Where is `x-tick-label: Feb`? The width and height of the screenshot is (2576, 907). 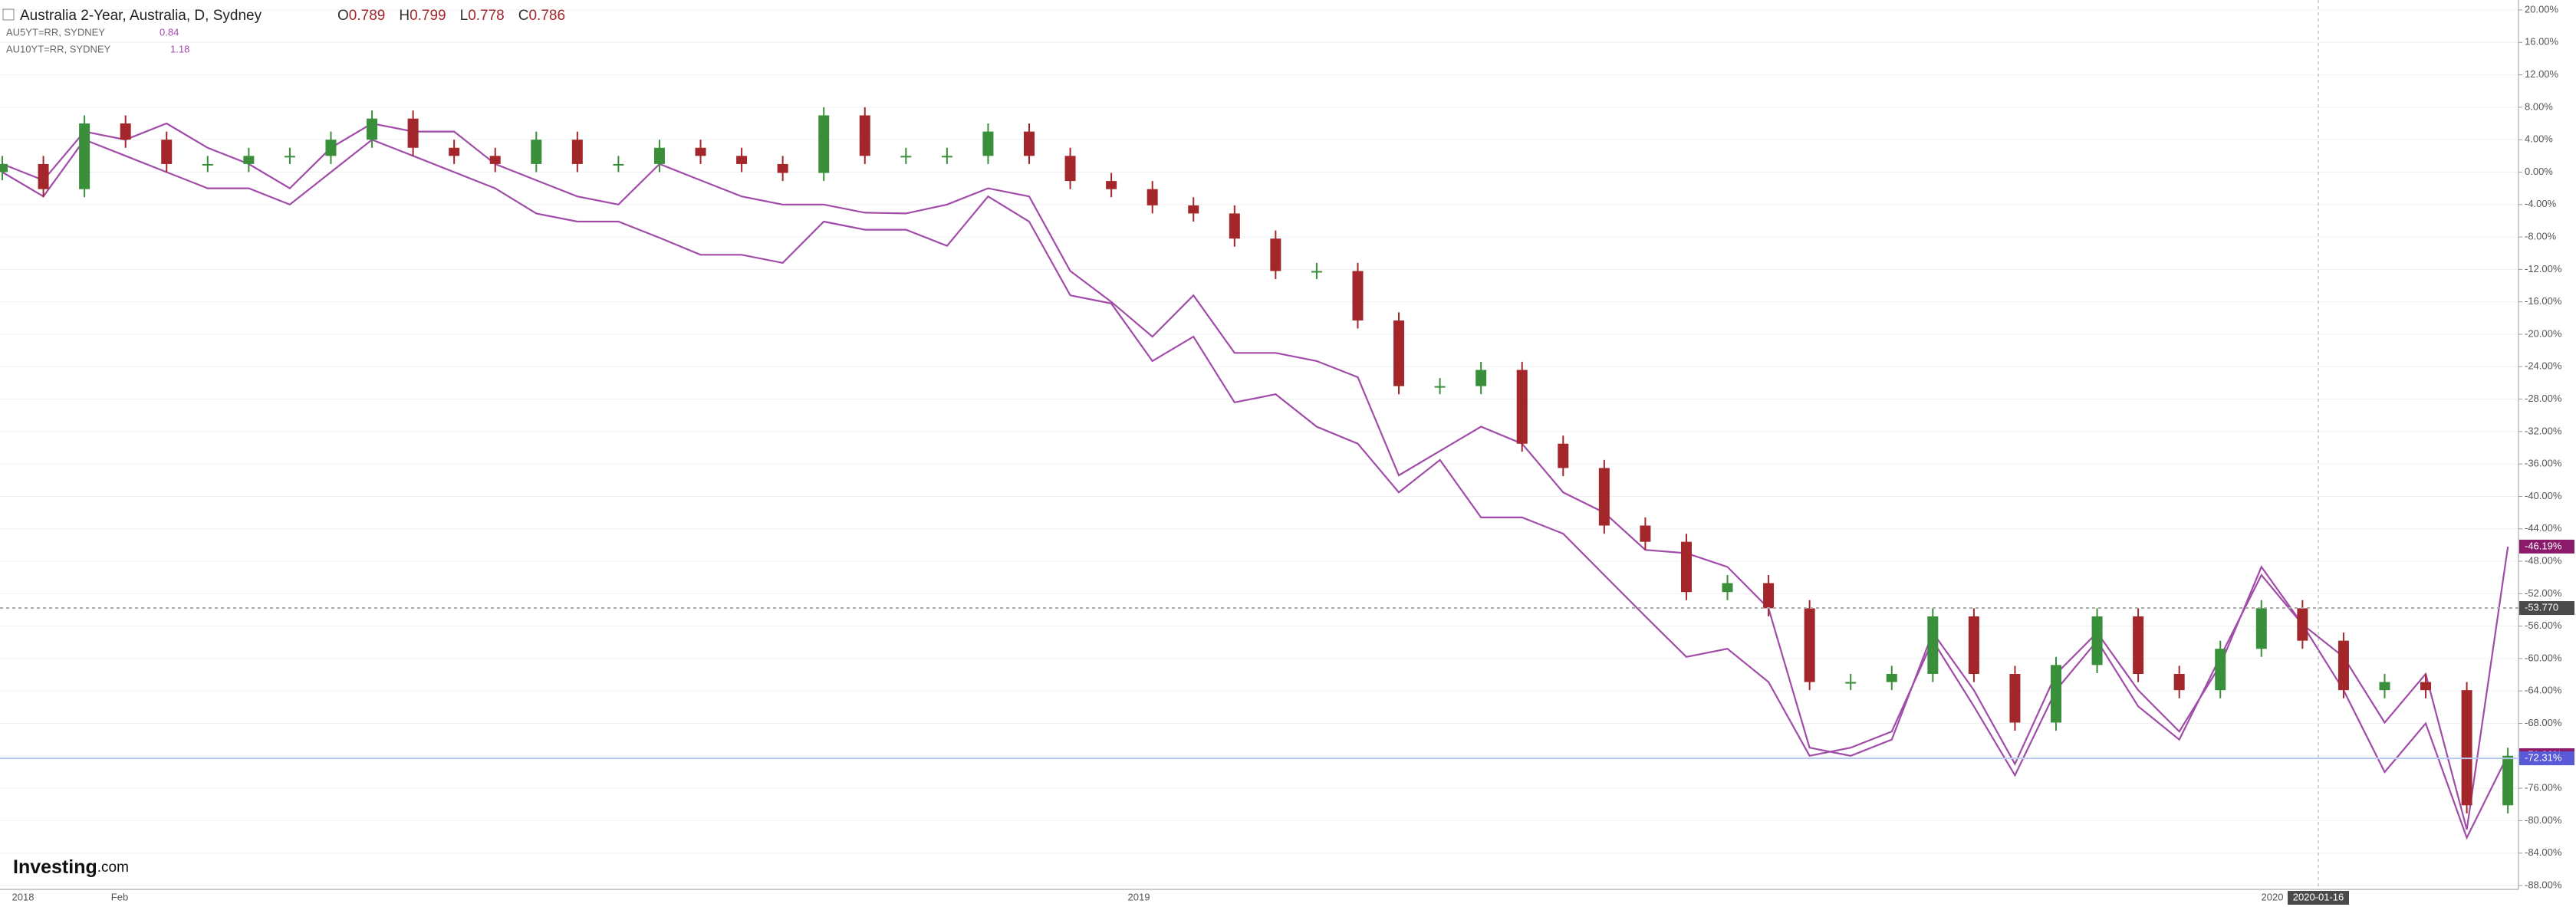
x-tick-label: Feb is located at coordinates (119, 897).